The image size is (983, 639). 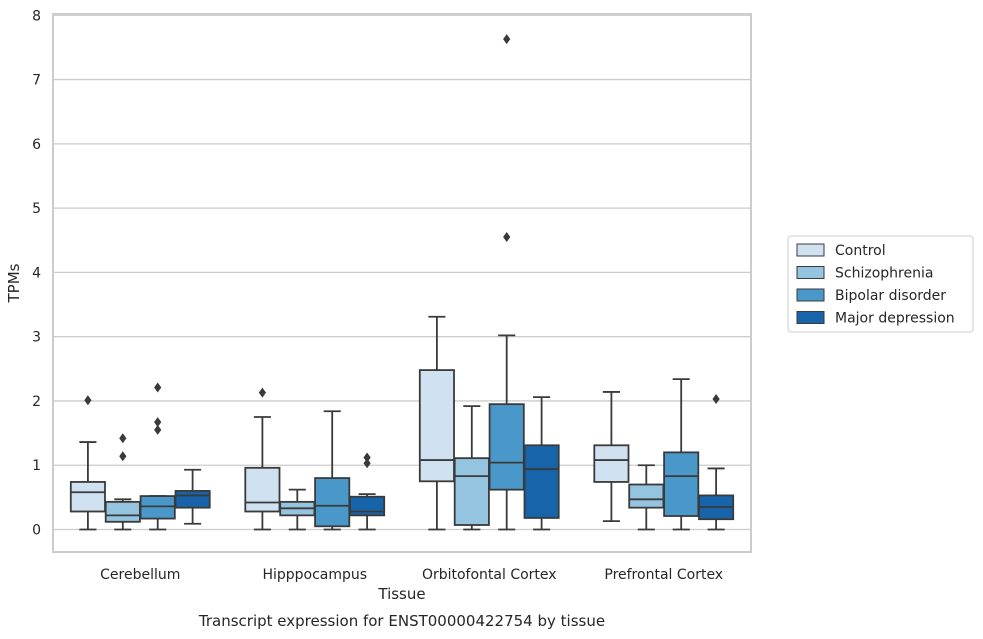 What do you see at coordinates (36, 466) in the screenshot?
I see `y-tick-label: 1` at bounding box center [36, 466].